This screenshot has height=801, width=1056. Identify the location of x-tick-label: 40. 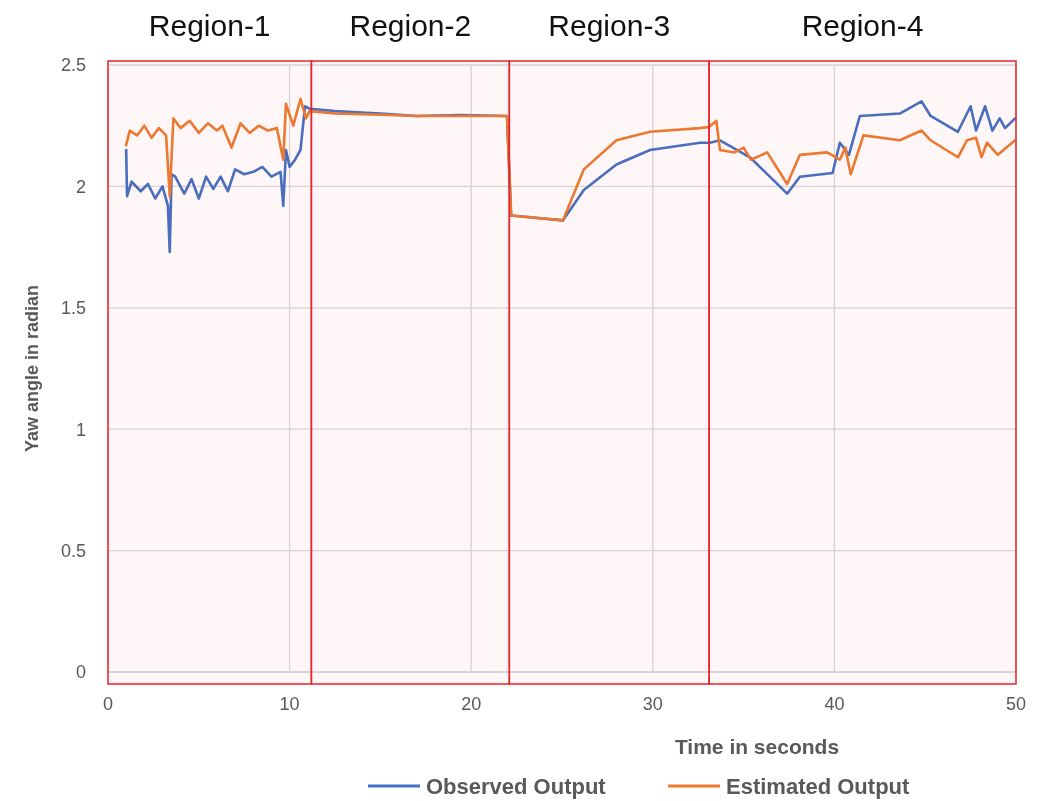
(834, 704).